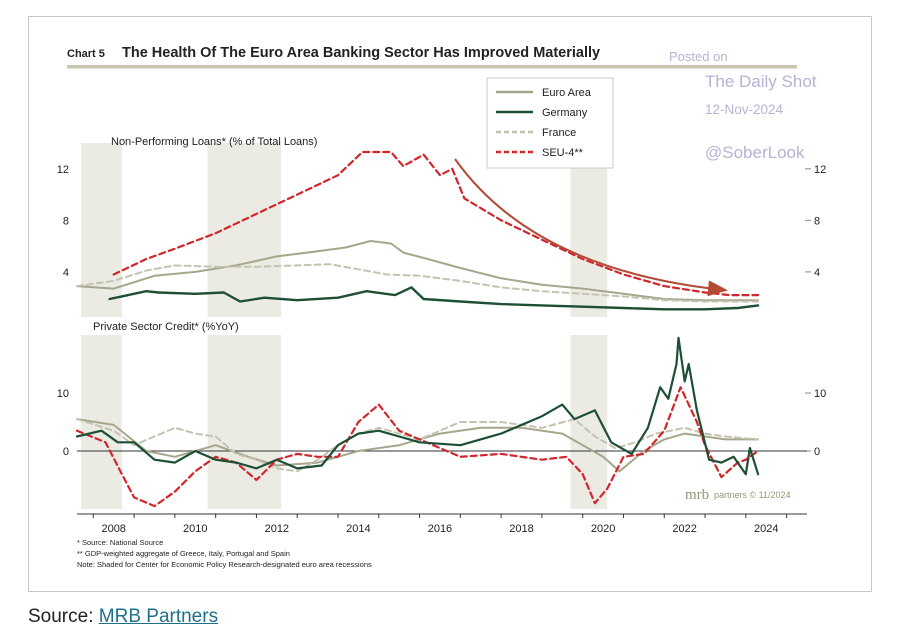 The height and width of the screenshot is (641, 899). What do you see at coordinates (591, 227) in the screenshot?
I see `trend-arrow` at bounding box center [591, 227].